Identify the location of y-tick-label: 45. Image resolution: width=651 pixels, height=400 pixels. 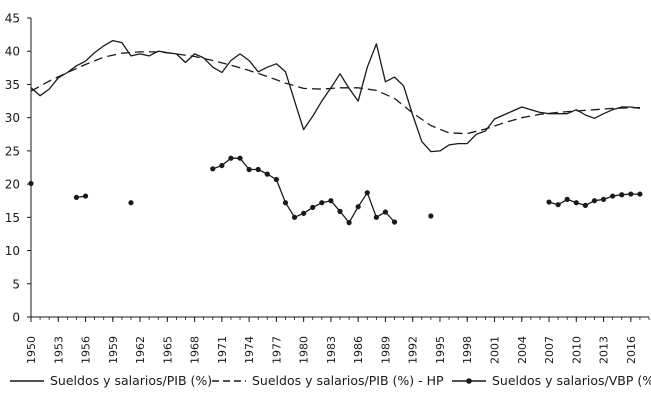
(12, 19).